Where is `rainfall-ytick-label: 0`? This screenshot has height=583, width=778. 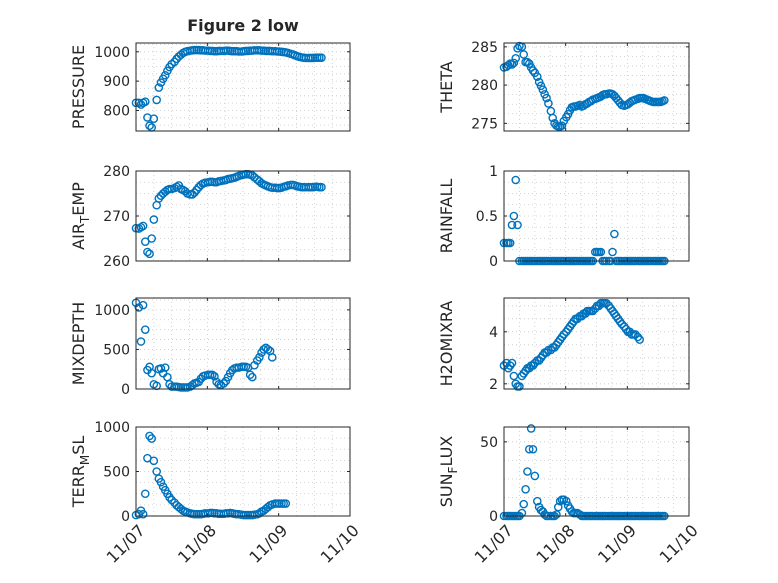 rainfall-ytick-label: 0 is located at coordinates (493, 262).